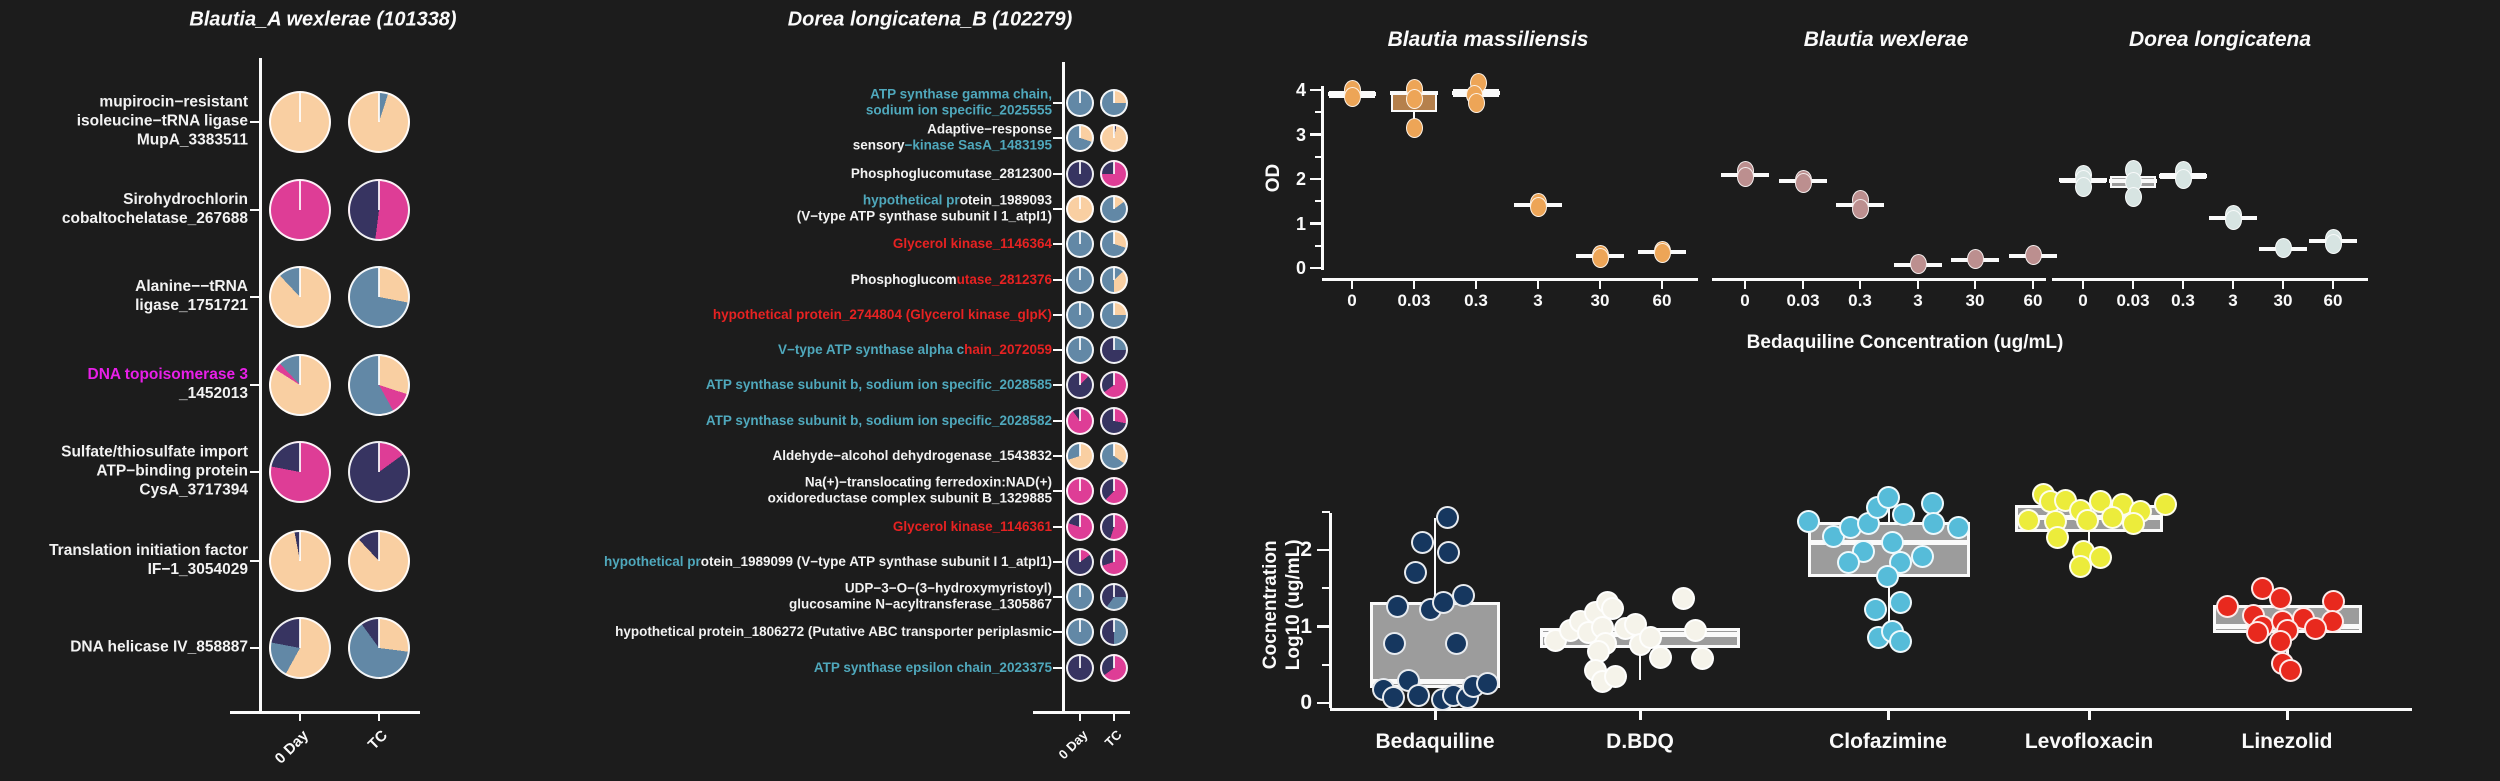 This screenshot has width=2500, height=781. Describe the element at coordinates (1600, 300) in the screenshot. I see `facet-xtick-label: 30` at that location.